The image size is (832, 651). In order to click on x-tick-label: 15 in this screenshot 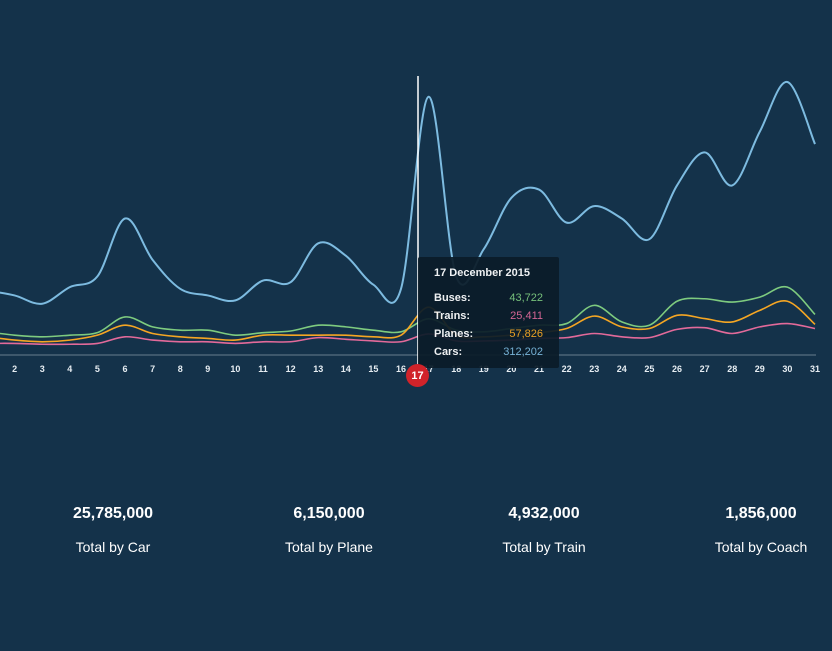, I will do `click(373, 369)`.